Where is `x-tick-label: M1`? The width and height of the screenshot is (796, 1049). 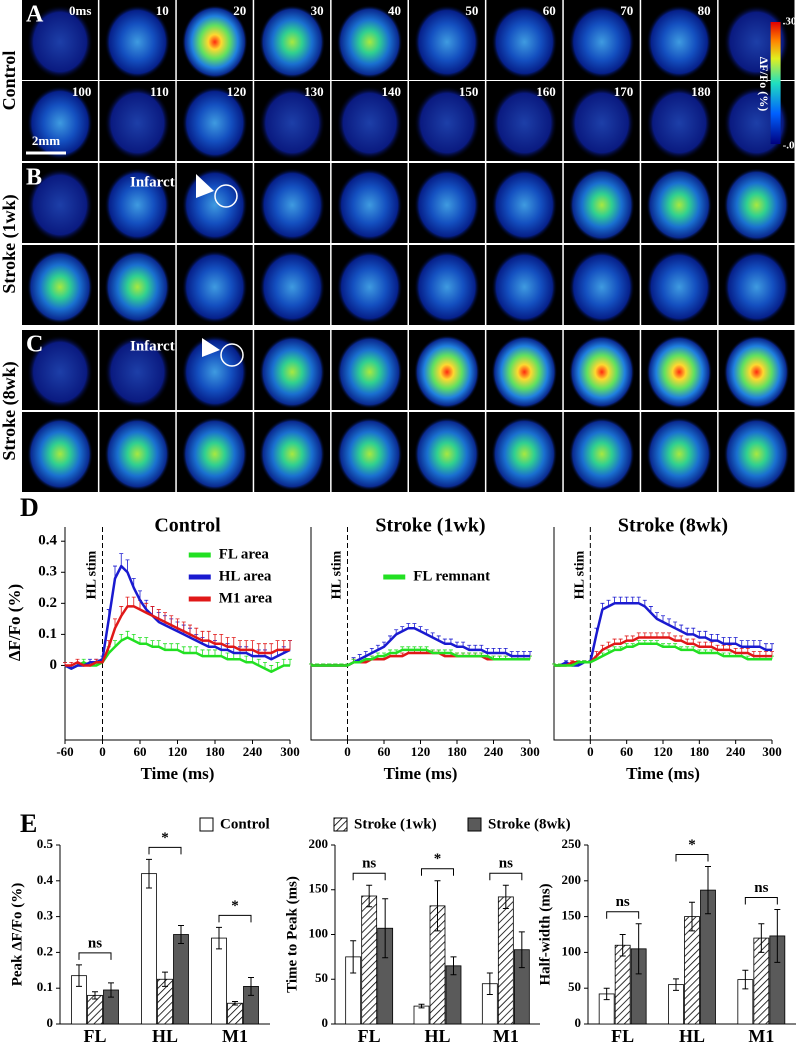
x-tick-label: M1 is located at coordinates (761, 1036).